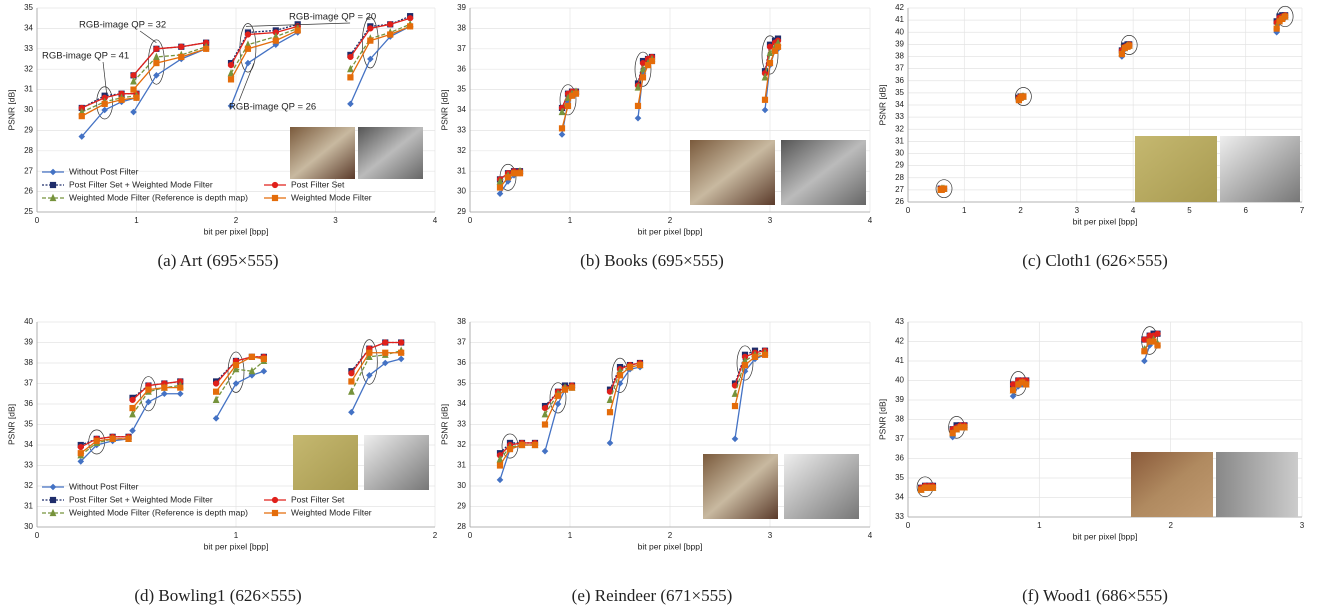 This screenshot has height=615, width=1323. I want to click on y-axis-label: PSNR [dB], so click(444, 424).